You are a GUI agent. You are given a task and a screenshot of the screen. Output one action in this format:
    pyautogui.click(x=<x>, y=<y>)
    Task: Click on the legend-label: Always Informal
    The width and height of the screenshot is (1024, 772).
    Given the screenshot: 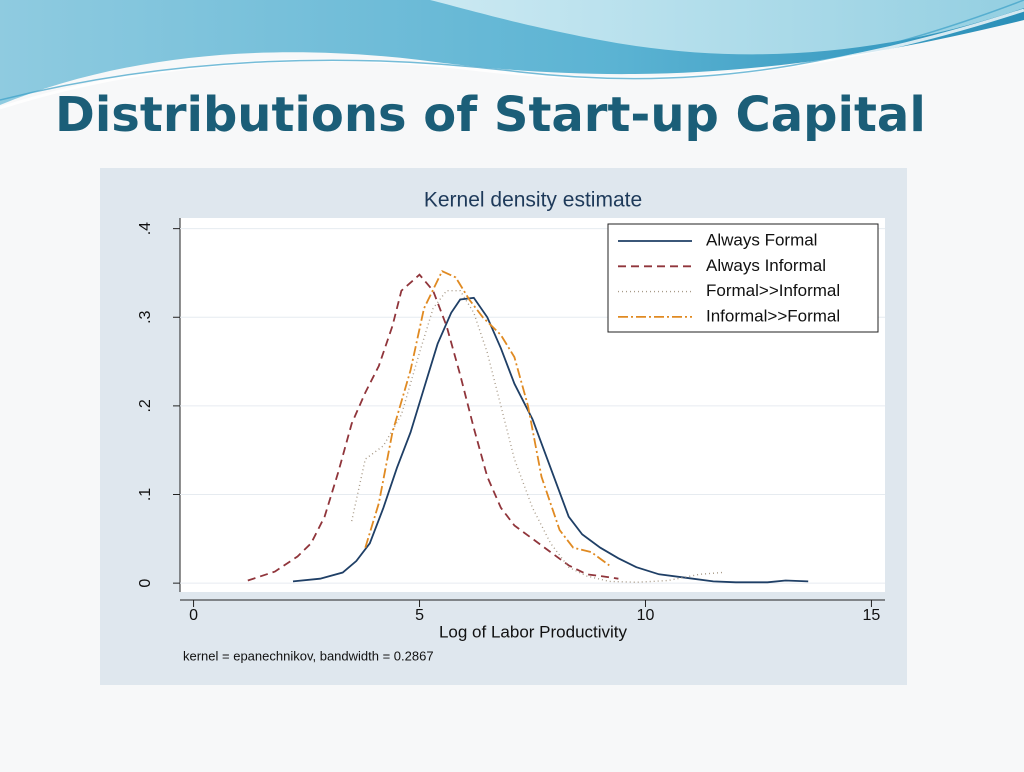 What is the action you would take?
    pyautogui.click(x=766, y=265)
    